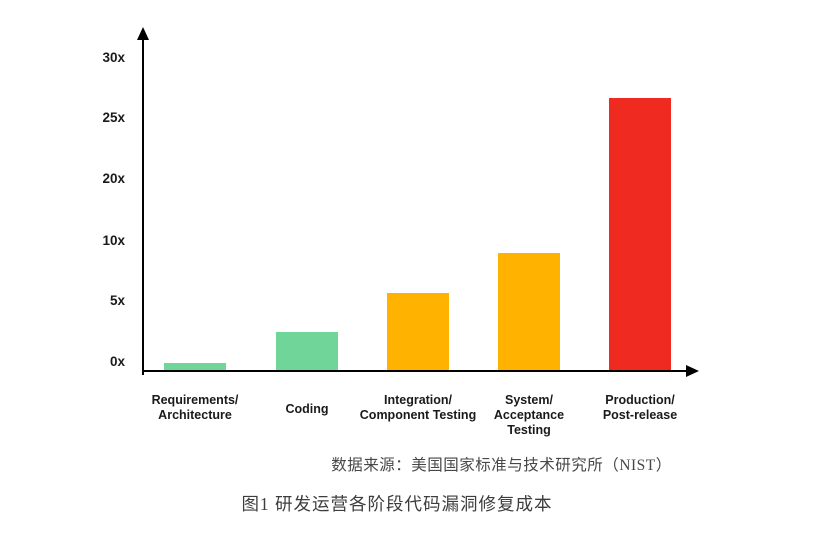  What do you see at coordinates (113, 117) in the screenshot?
I see `y-tick-label-25x: 25x` at bounding box center [113, 117].